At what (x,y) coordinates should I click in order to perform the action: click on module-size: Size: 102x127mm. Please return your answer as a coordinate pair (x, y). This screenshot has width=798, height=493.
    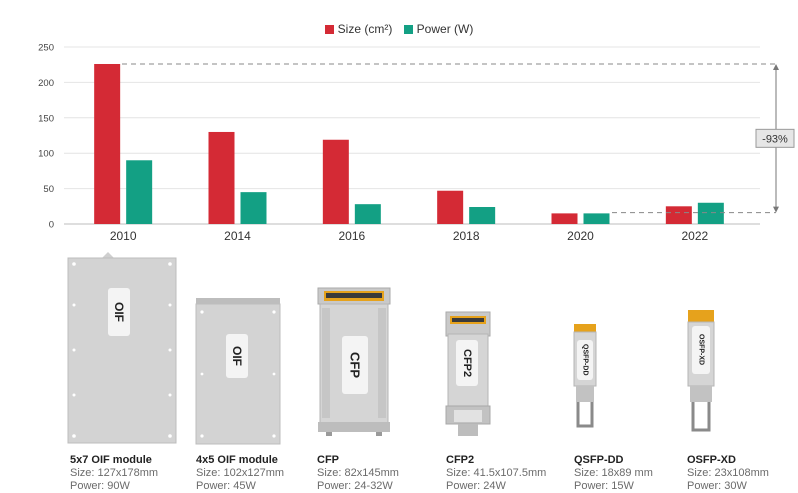
    Looking at the image, I should click on (240, 473).